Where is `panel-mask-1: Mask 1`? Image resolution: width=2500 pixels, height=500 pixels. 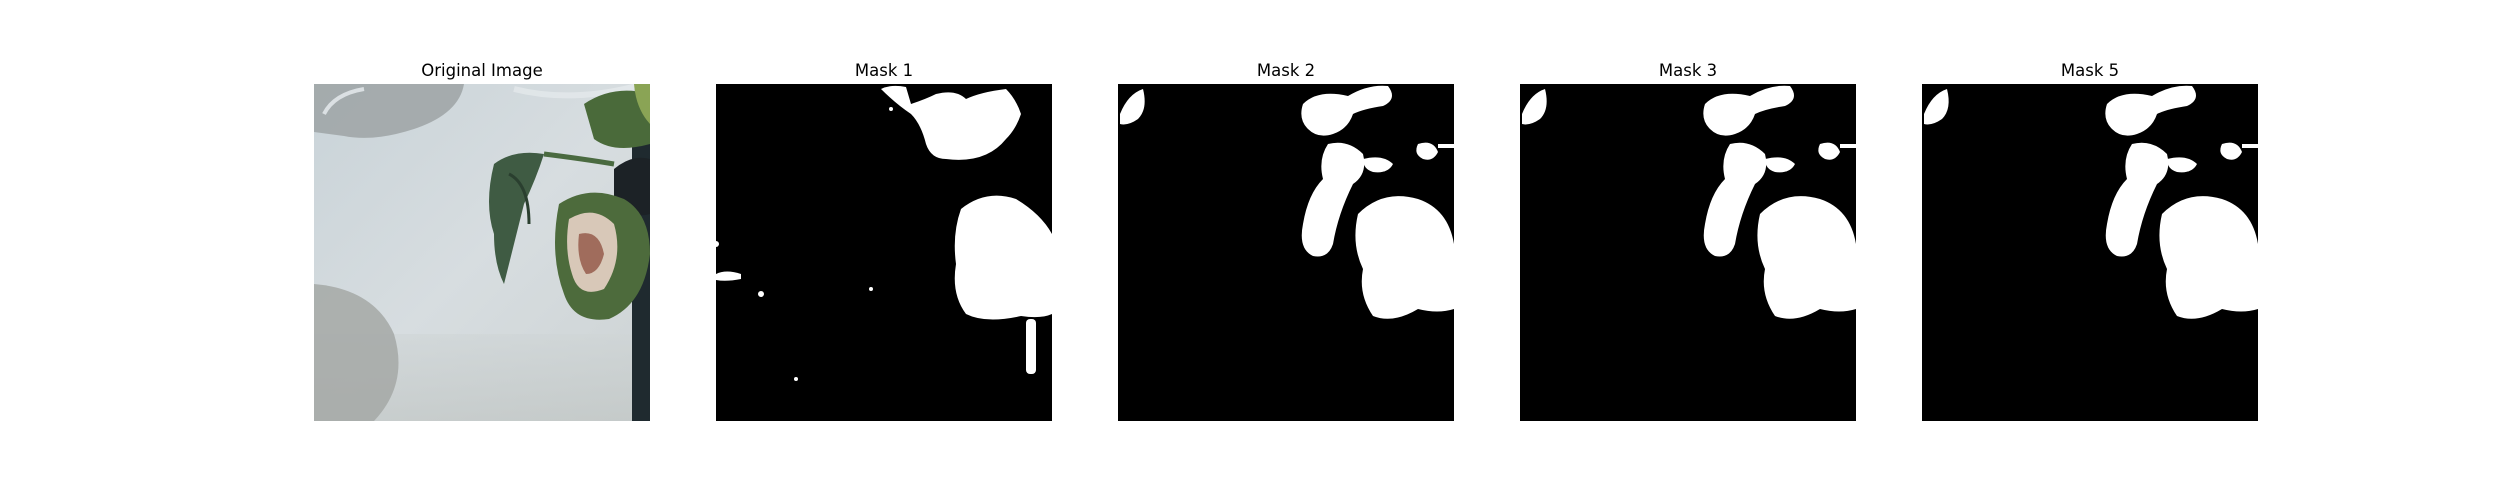
panel-mask-1: Mask 1 is located at coordinates (884, 239).